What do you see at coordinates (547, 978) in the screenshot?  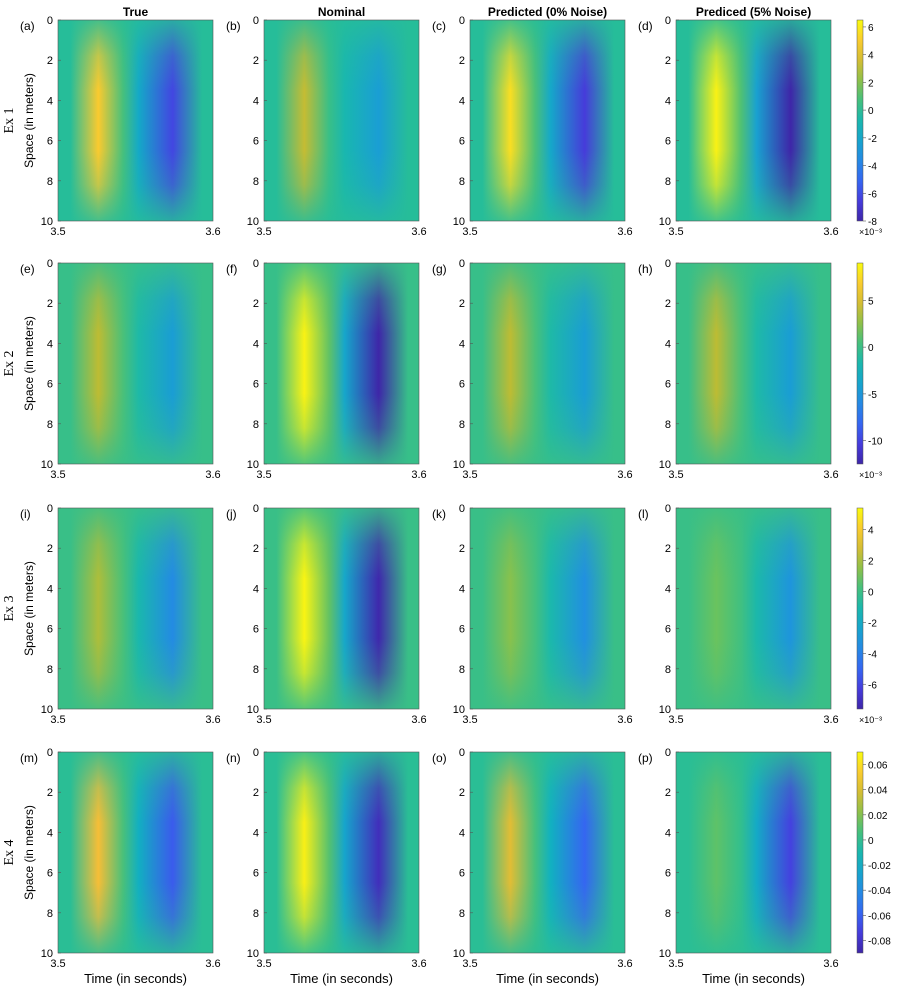 I see `x-axis-label: Time (in seconds)` at bounding box center [547, 978].